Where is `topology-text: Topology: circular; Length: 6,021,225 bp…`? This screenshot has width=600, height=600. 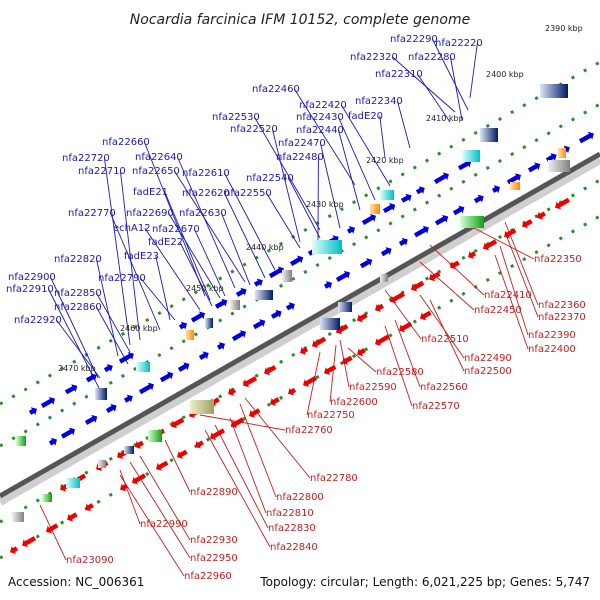
topology-text: Topology: circular; Length: 6,021,225 bp… is located at coordinates (424, 582).